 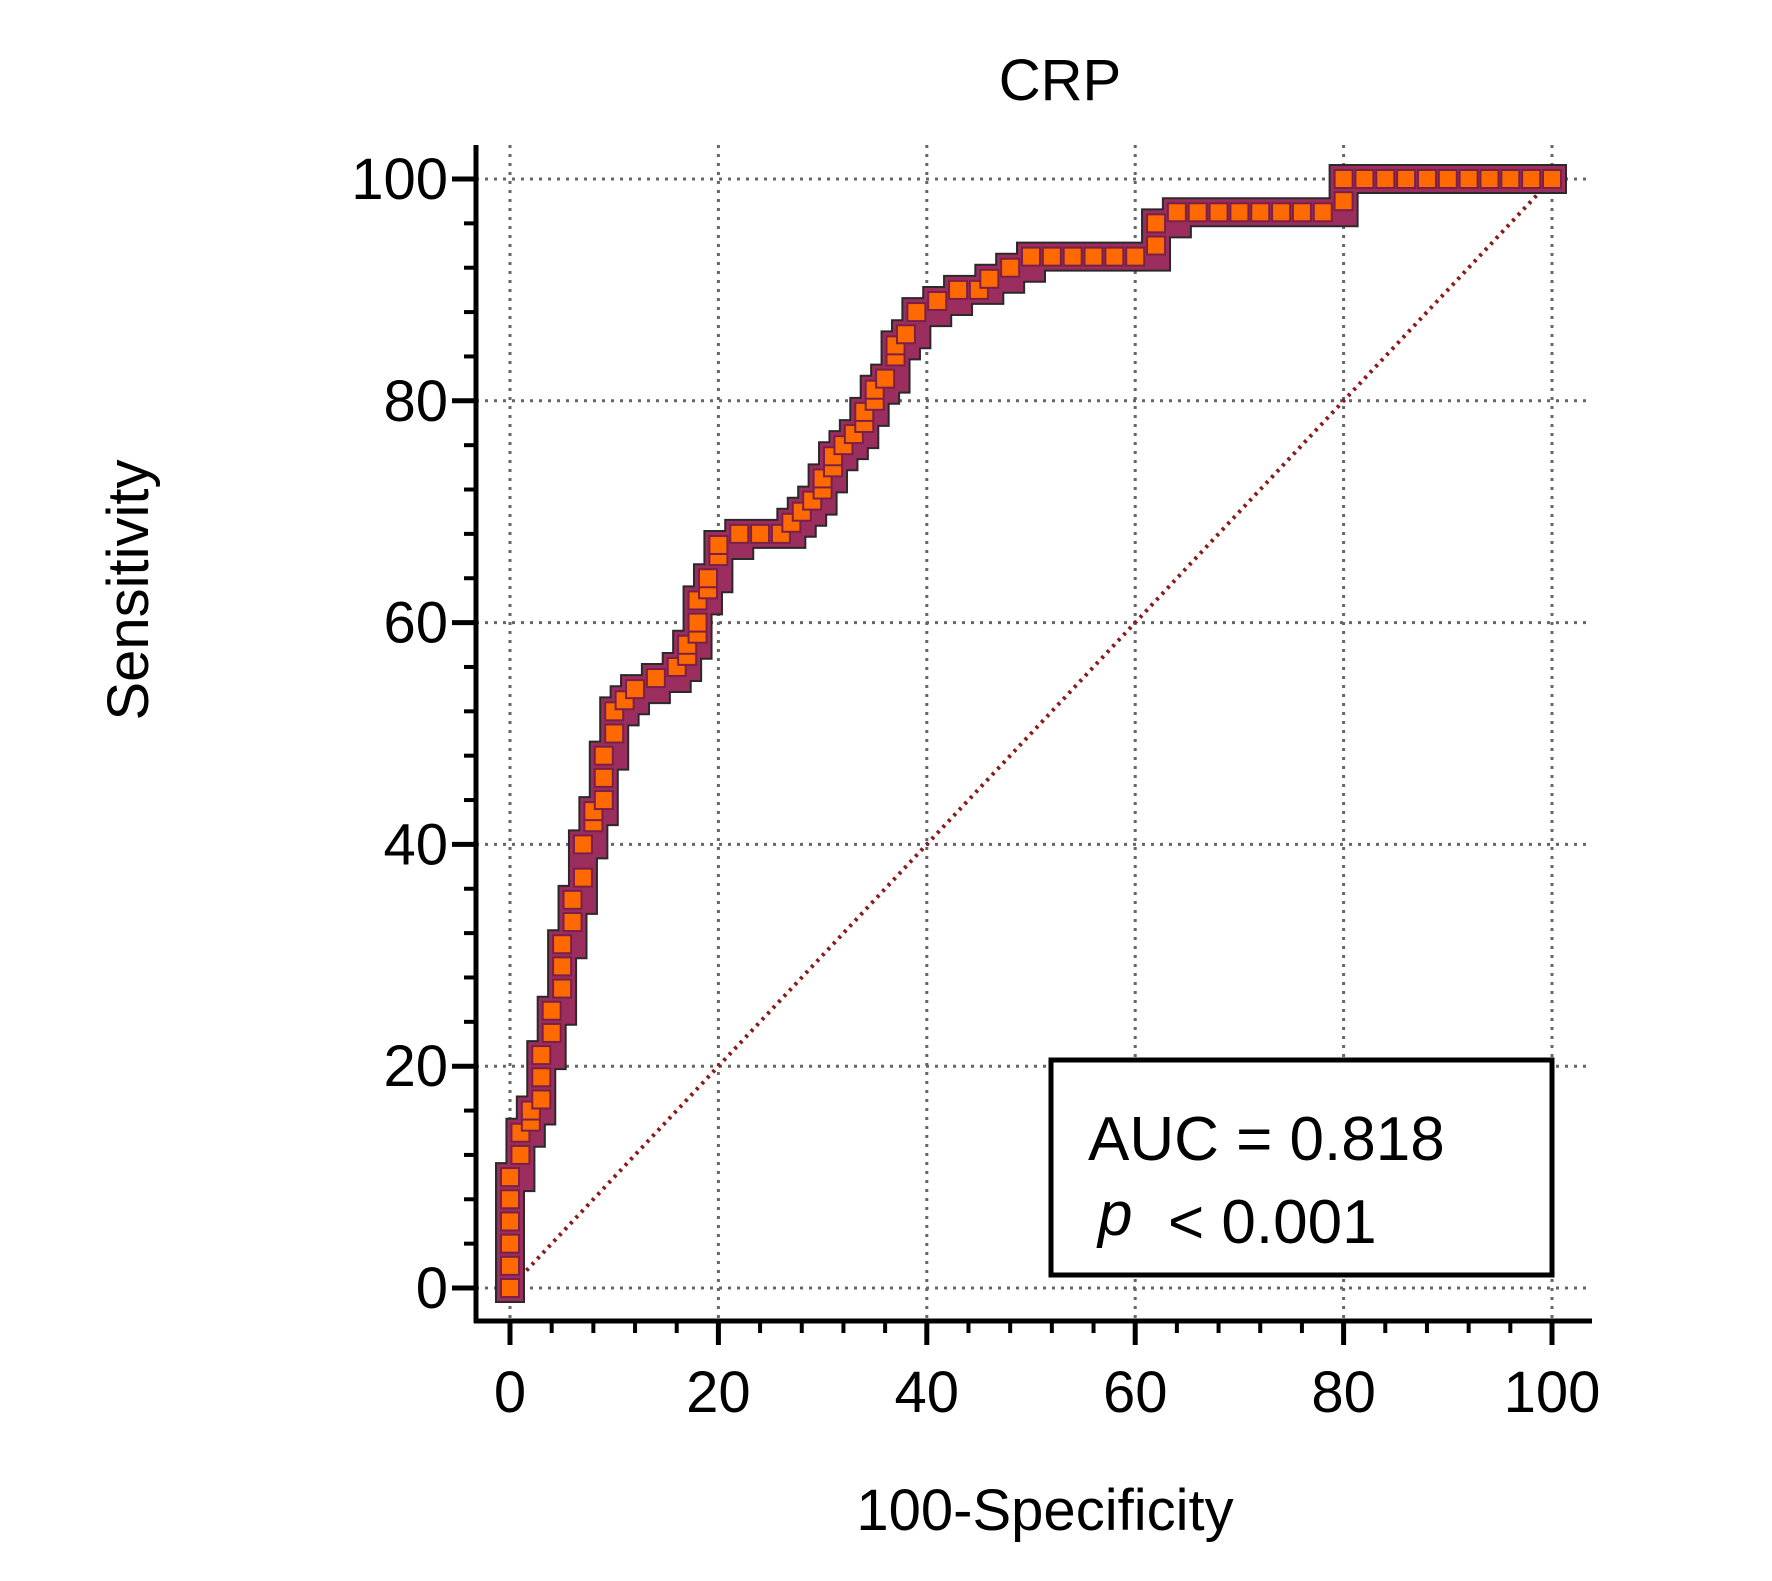 I want to click on x-tick-label: 40, so click(x=927, y=1392).